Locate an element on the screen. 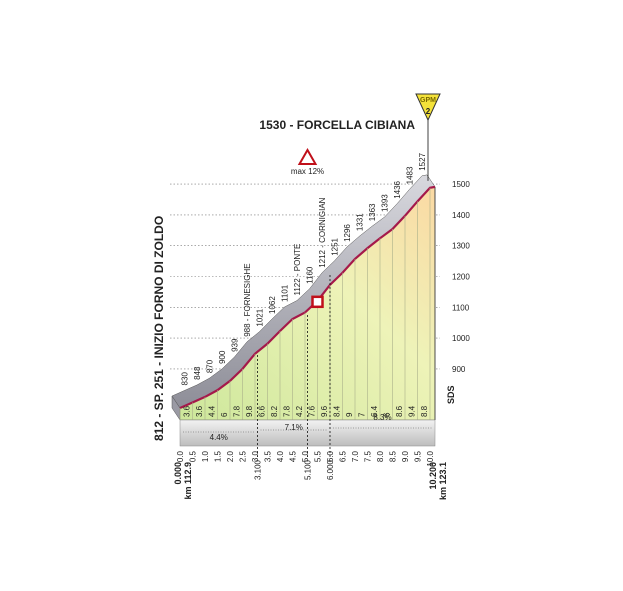  x-tick-label: 2.0 is located at coordinates (230, 456).